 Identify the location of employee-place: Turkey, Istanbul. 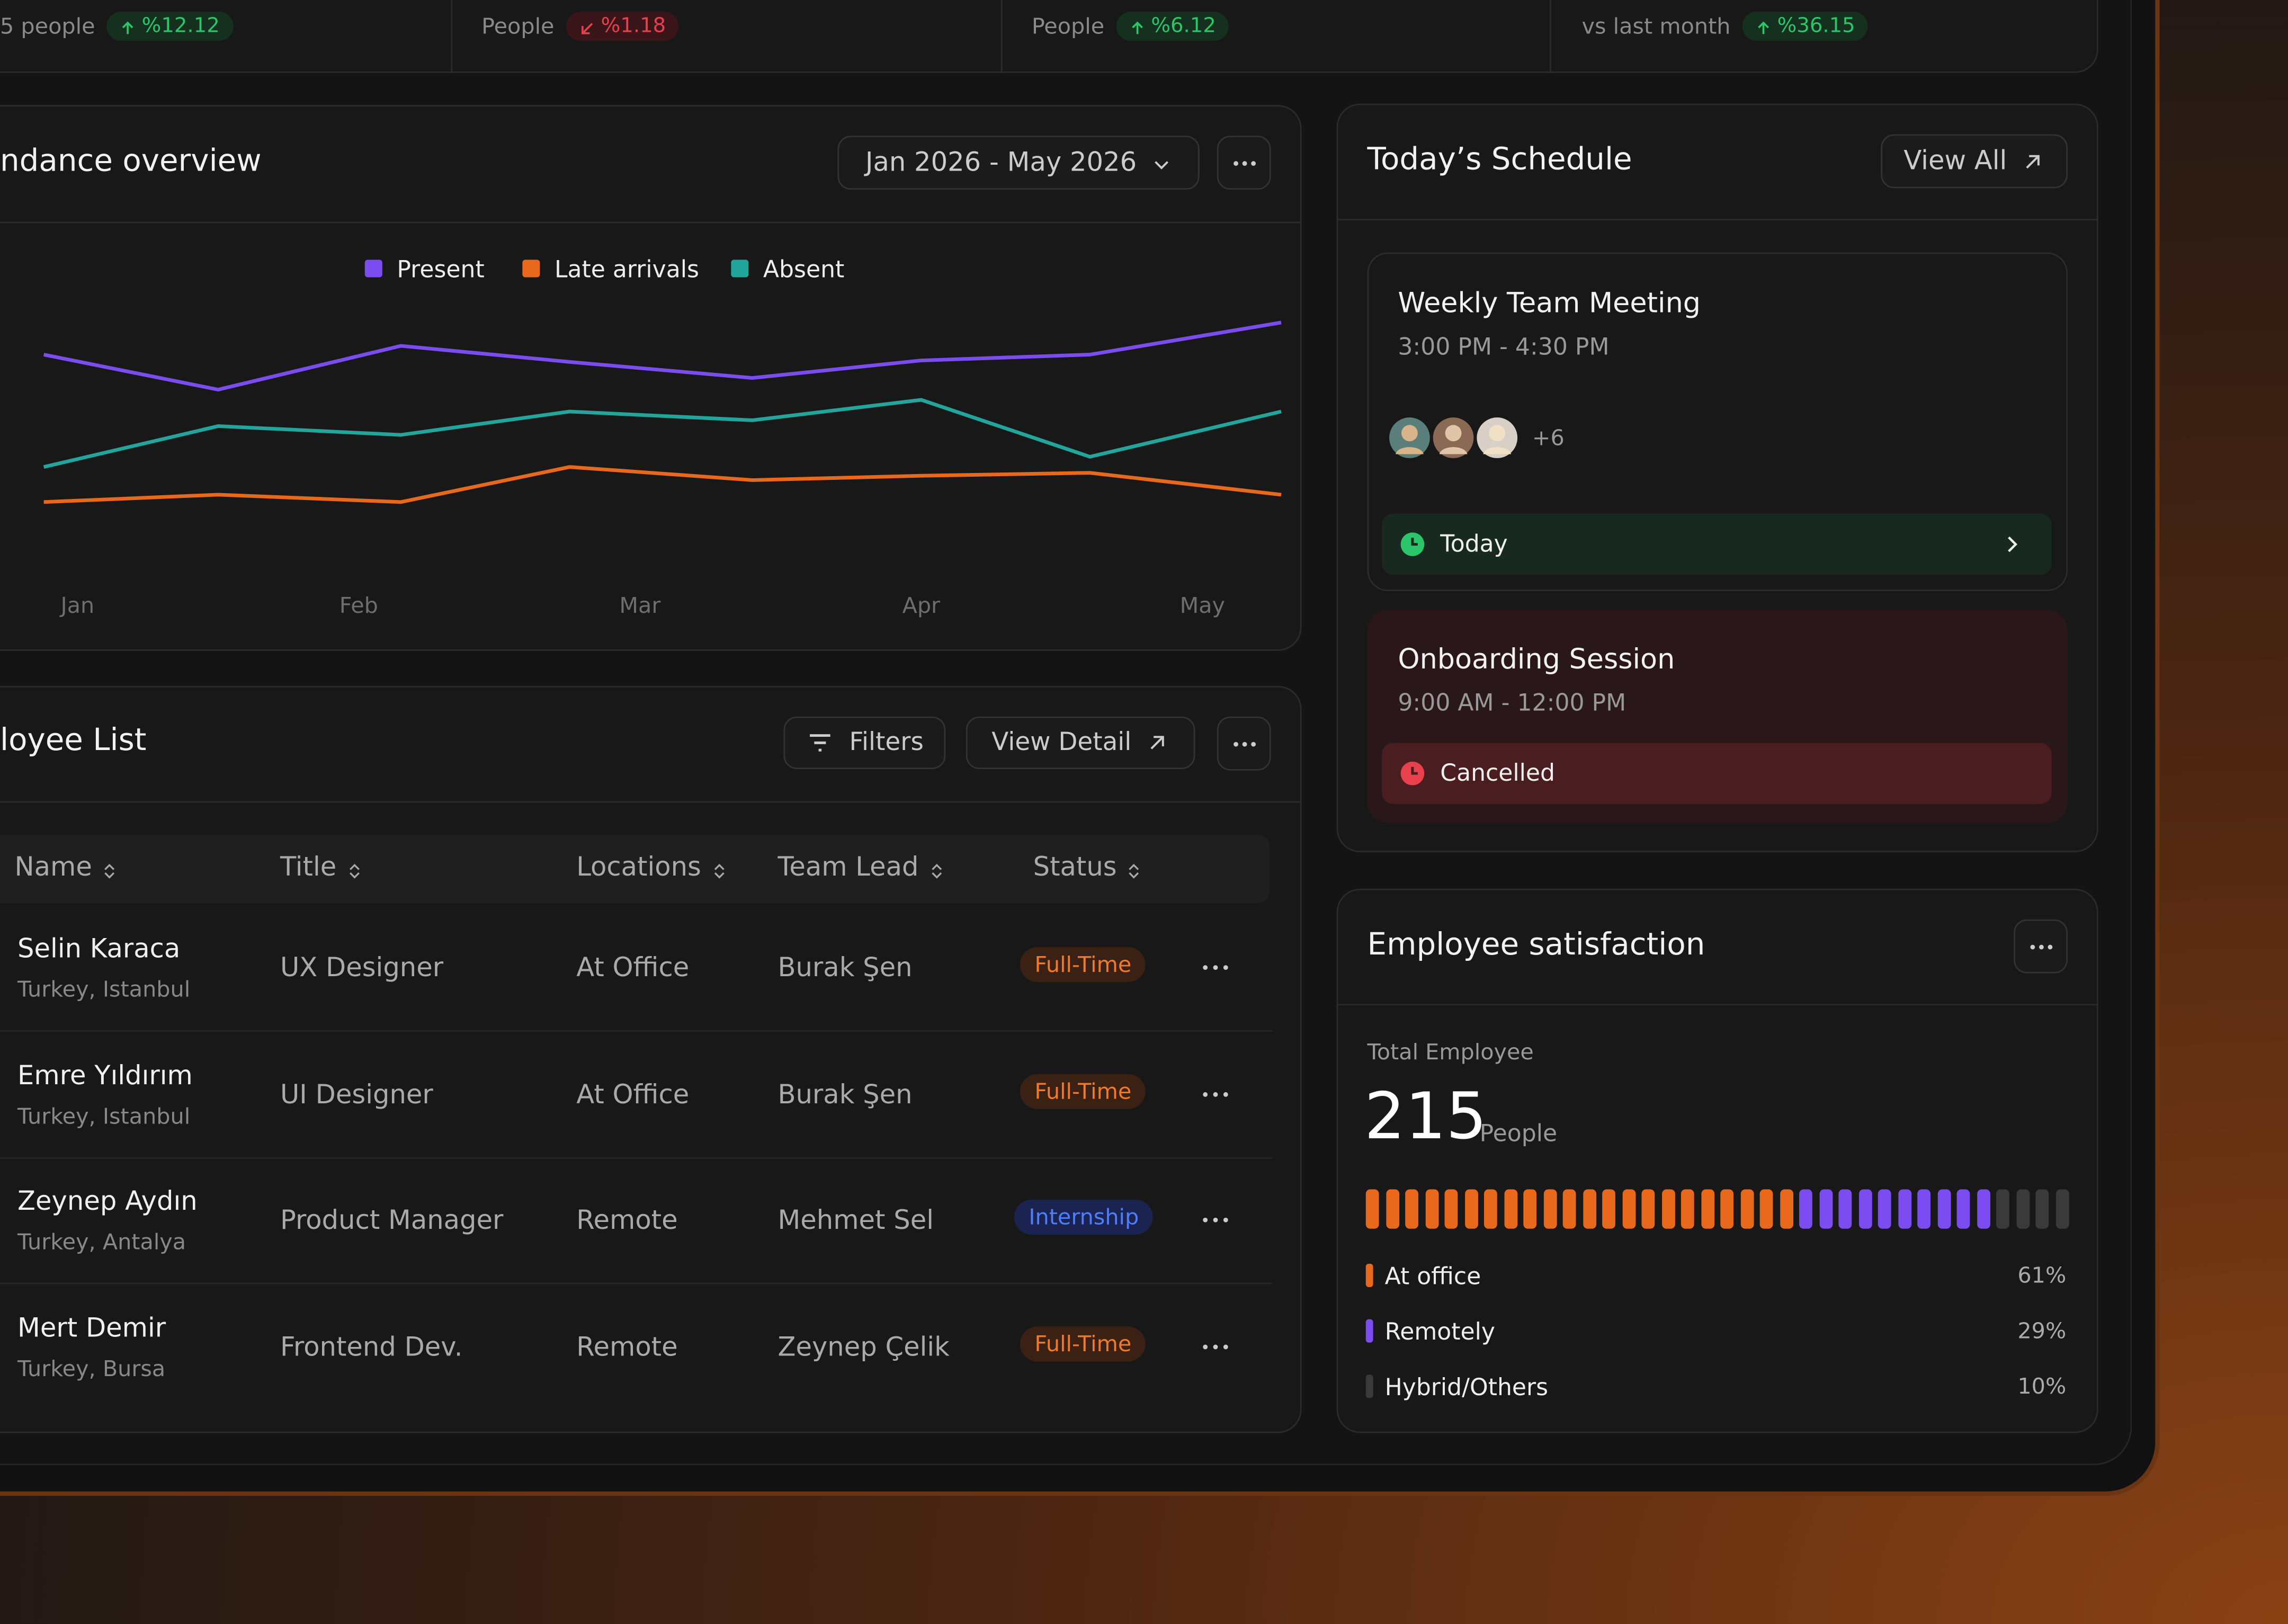
(104, 989).